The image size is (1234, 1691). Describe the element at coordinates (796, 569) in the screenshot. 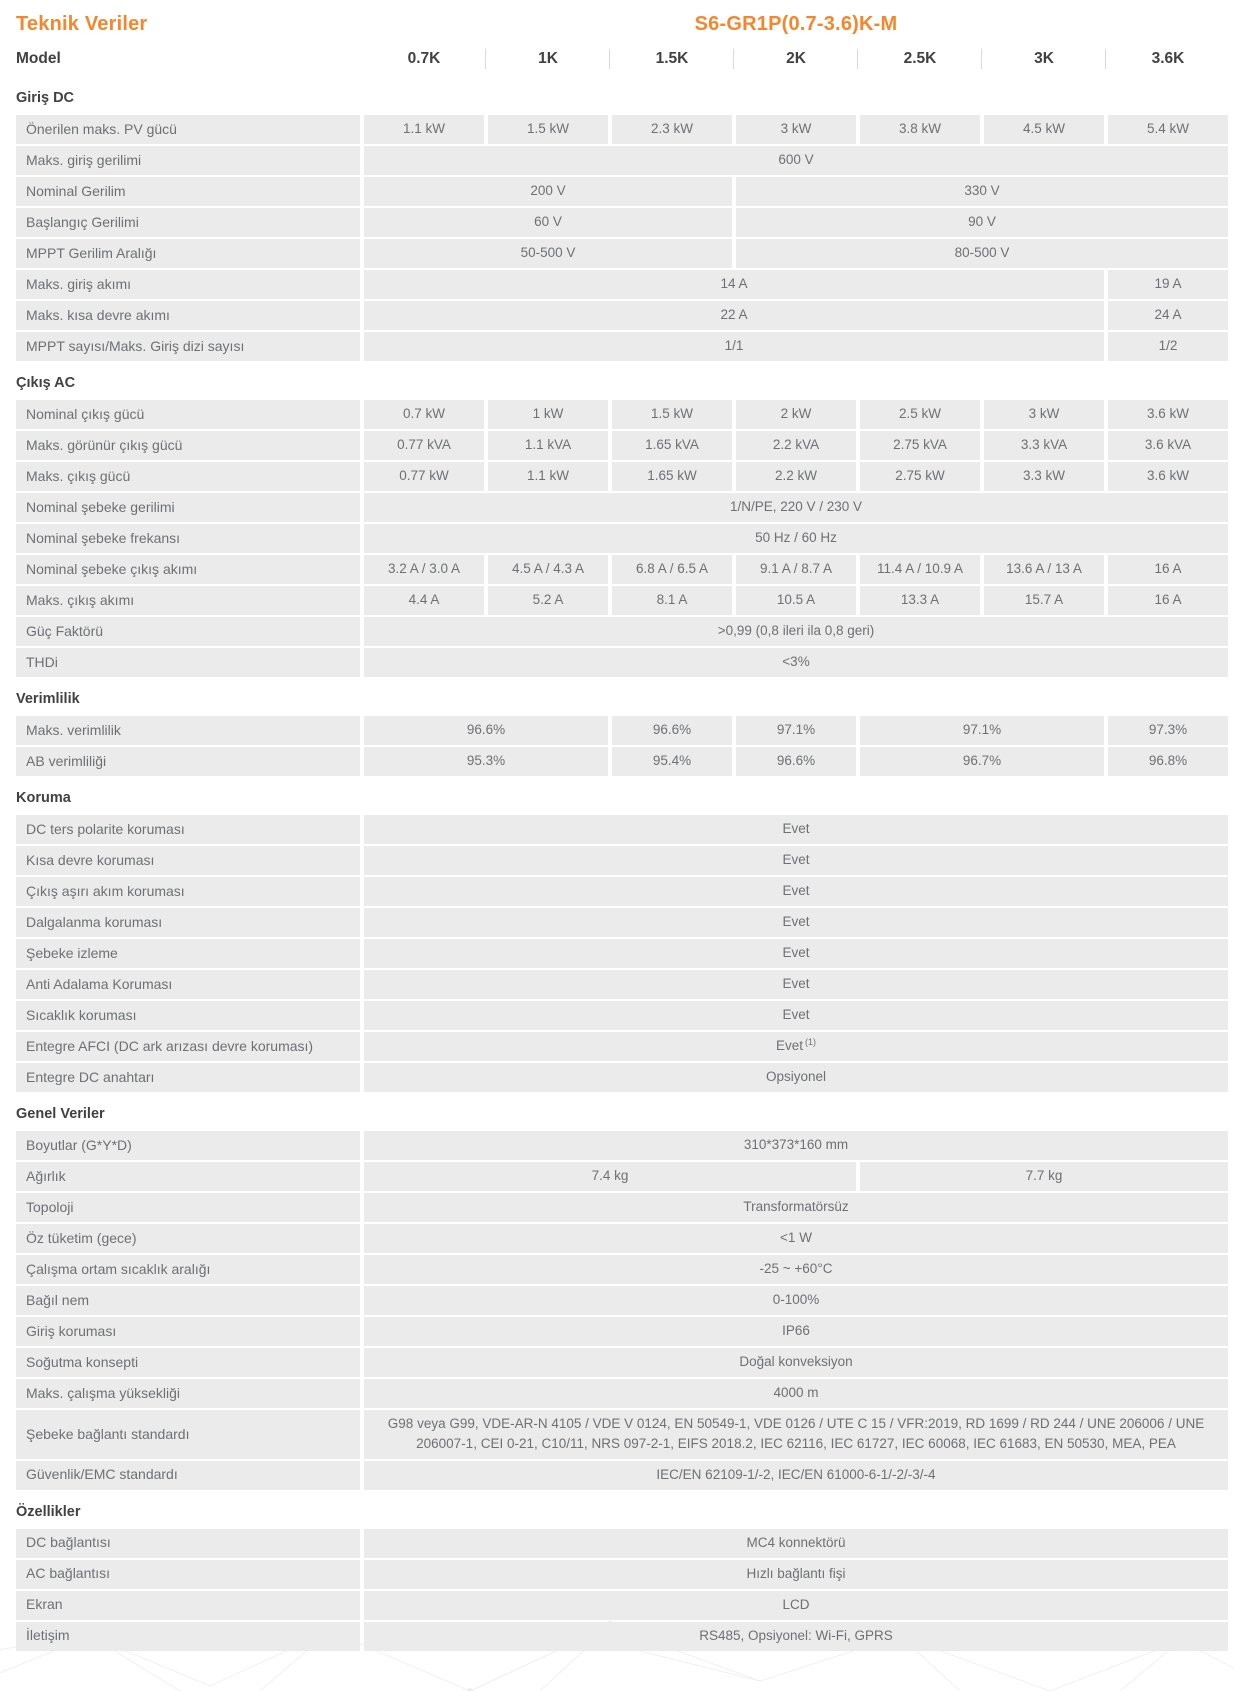

I see `spec-value-text: 9.1 A / 8.7 A` at that location.